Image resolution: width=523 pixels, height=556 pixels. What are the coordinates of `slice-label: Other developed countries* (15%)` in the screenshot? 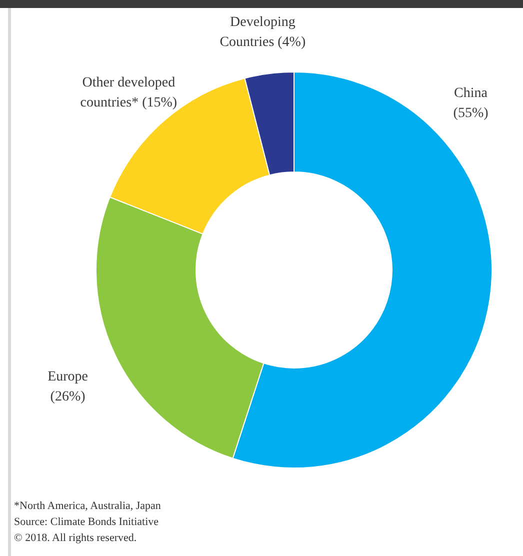 It's located at (129, 92).